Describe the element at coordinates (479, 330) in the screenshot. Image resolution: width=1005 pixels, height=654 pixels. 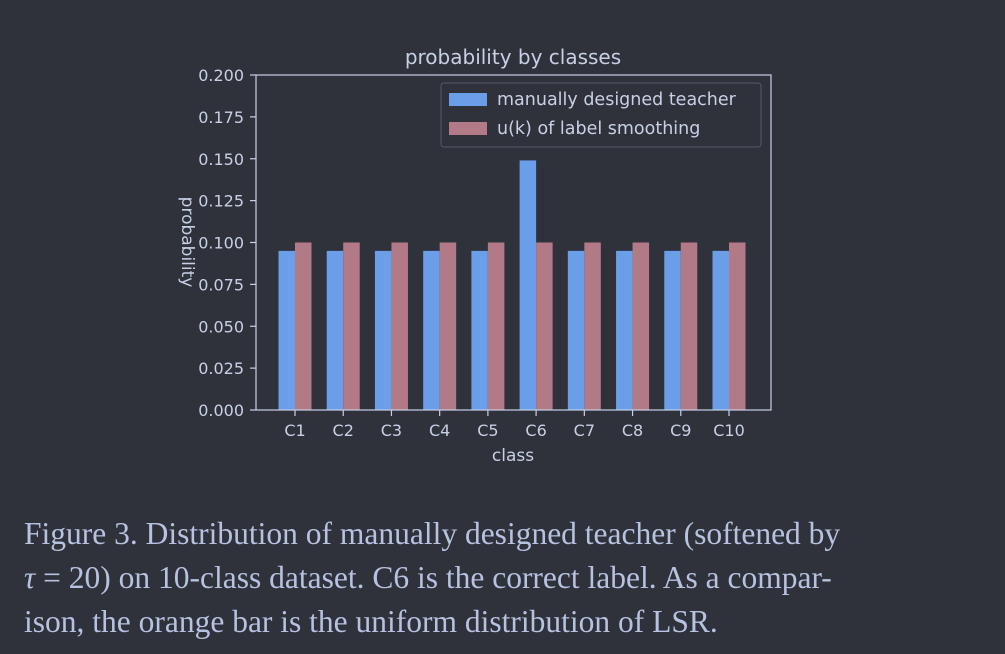
I see `bar-teacher-c5` at that location.